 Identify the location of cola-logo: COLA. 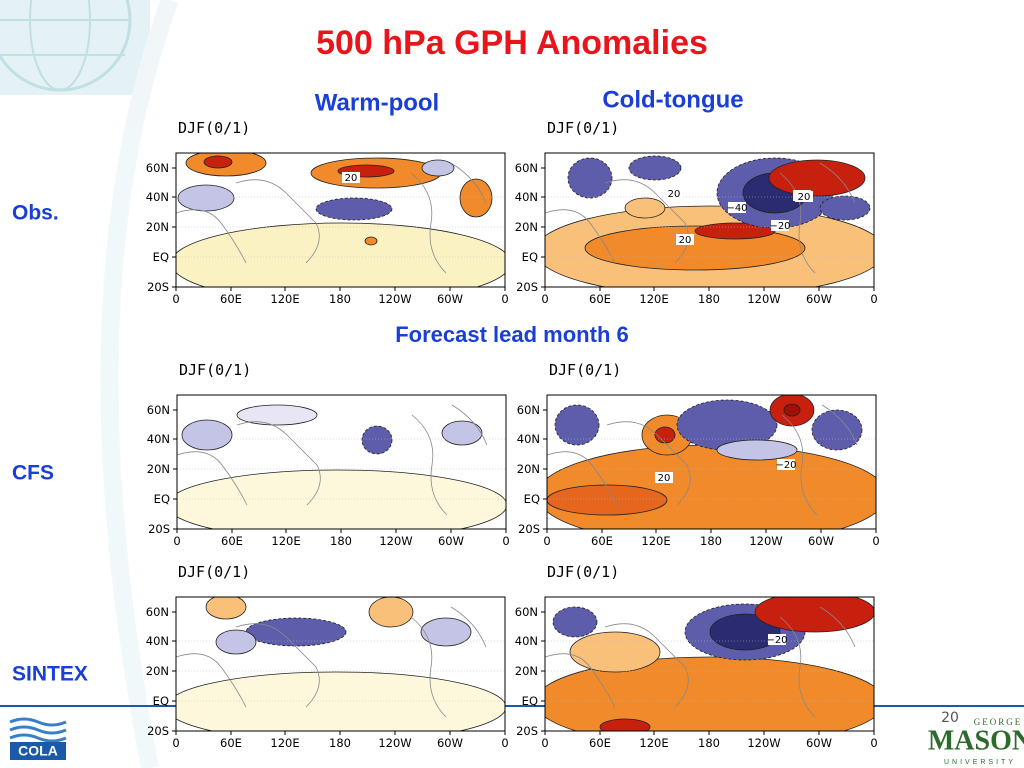
(38, 738).